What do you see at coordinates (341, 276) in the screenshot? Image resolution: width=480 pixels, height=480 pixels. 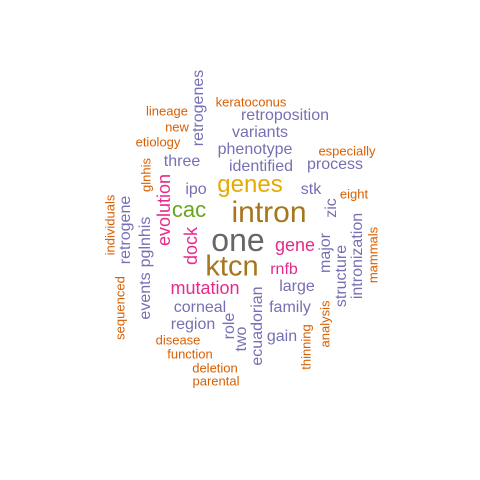 I see `word-structure: structure` at bounding box center [341, 276].